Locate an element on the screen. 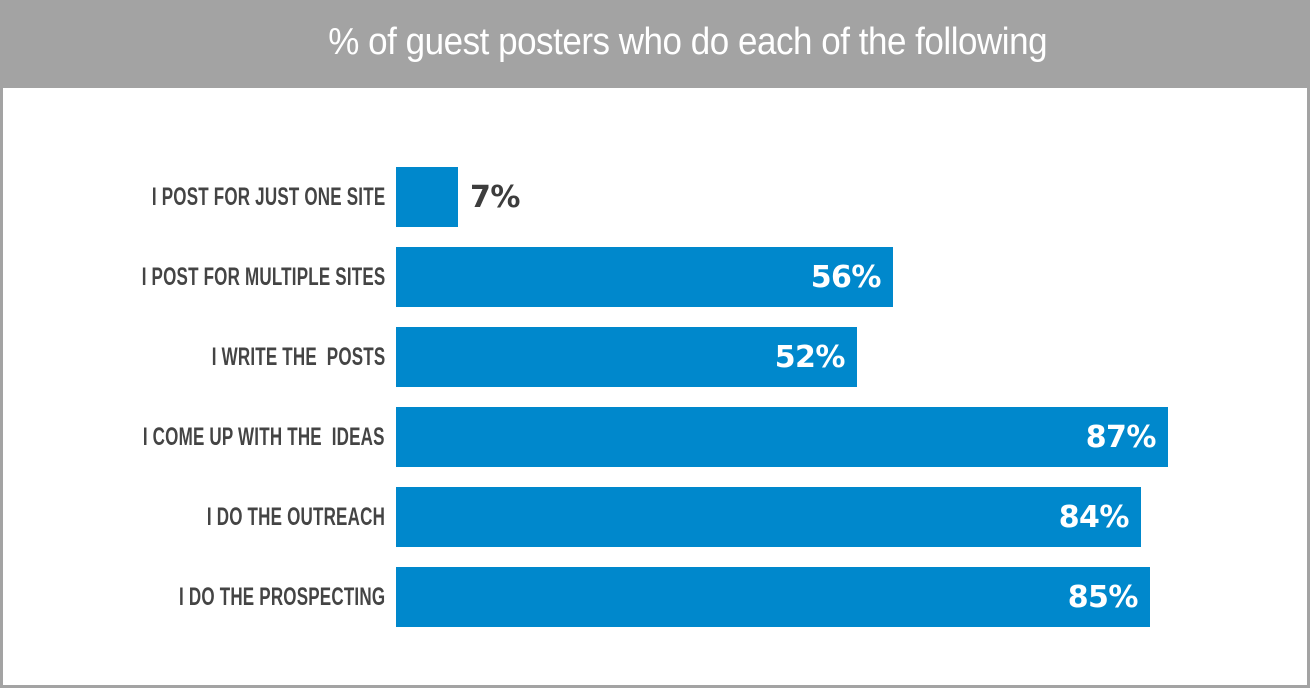  bar-row: I POST FOR JUST ONE SITE 7% is located at coordinates (656, 197).